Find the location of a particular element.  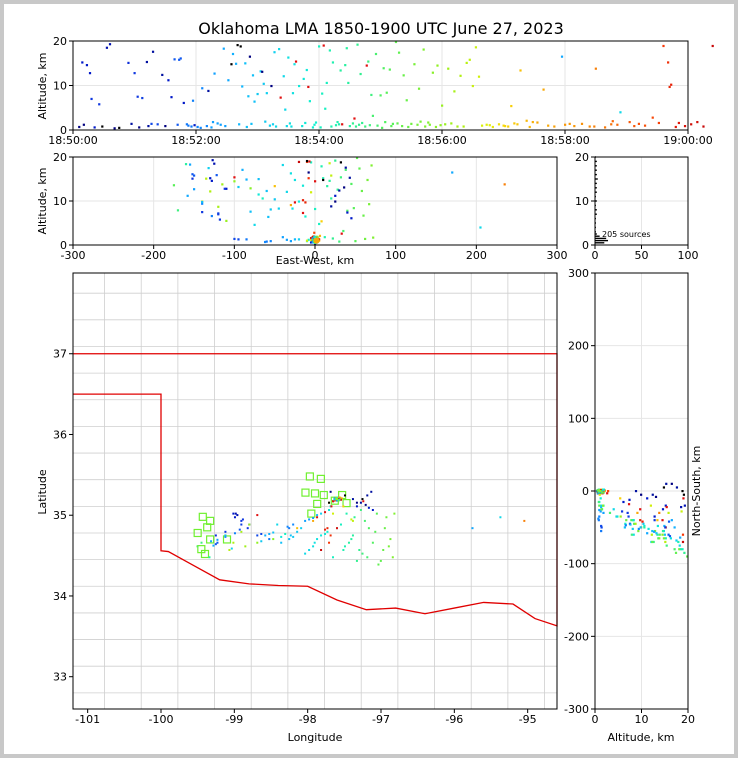

altitude-histogram-panel: 0 50 100 0 10 20 is located at coordinates (637, 206).